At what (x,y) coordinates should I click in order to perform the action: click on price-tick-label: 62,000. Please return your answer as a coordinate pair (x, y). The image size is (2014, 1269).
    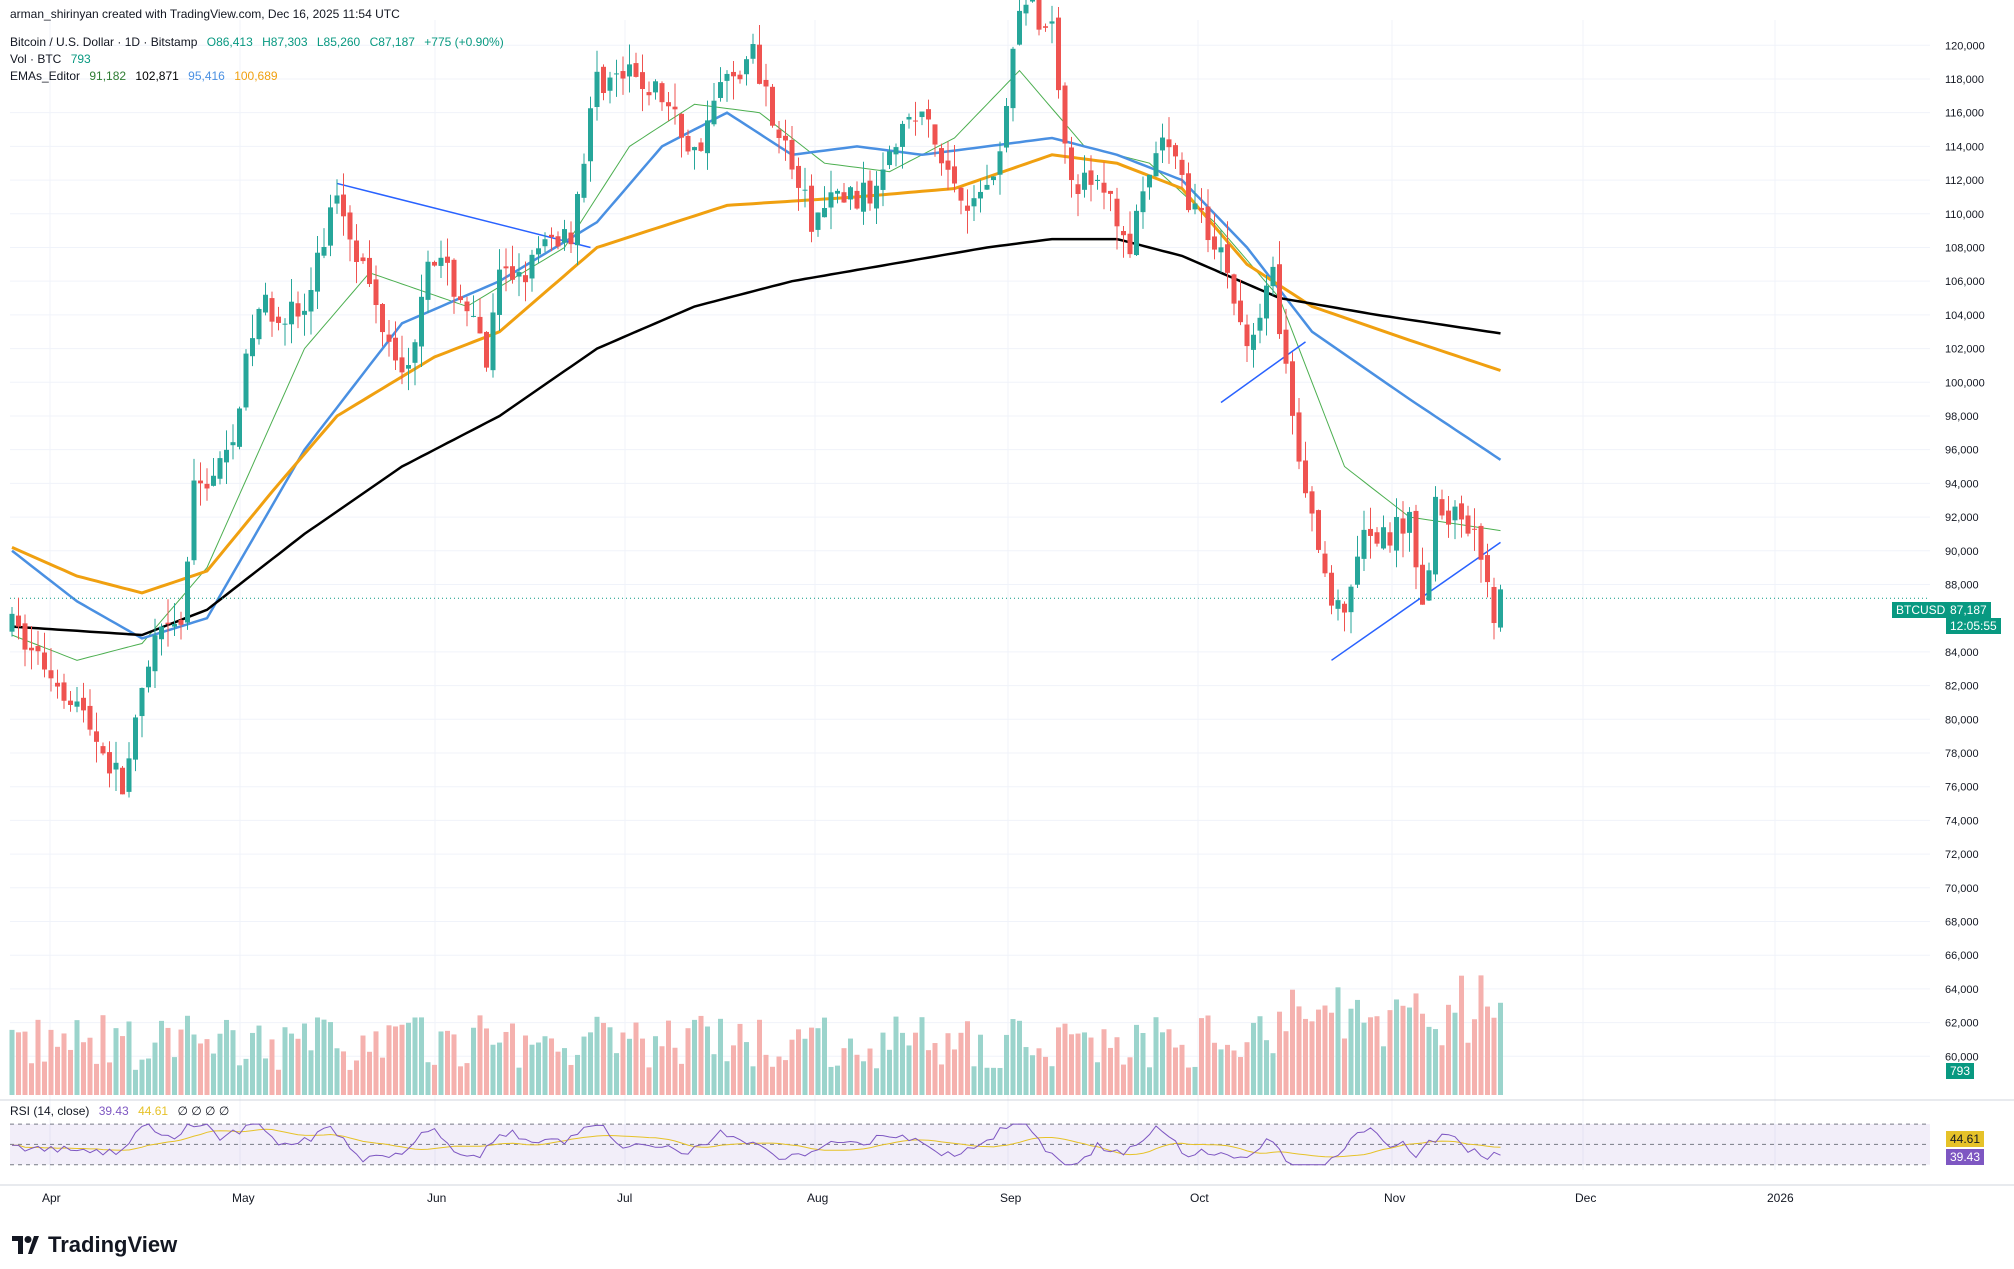
    Looking at the image, I should click on (1962, 1024).